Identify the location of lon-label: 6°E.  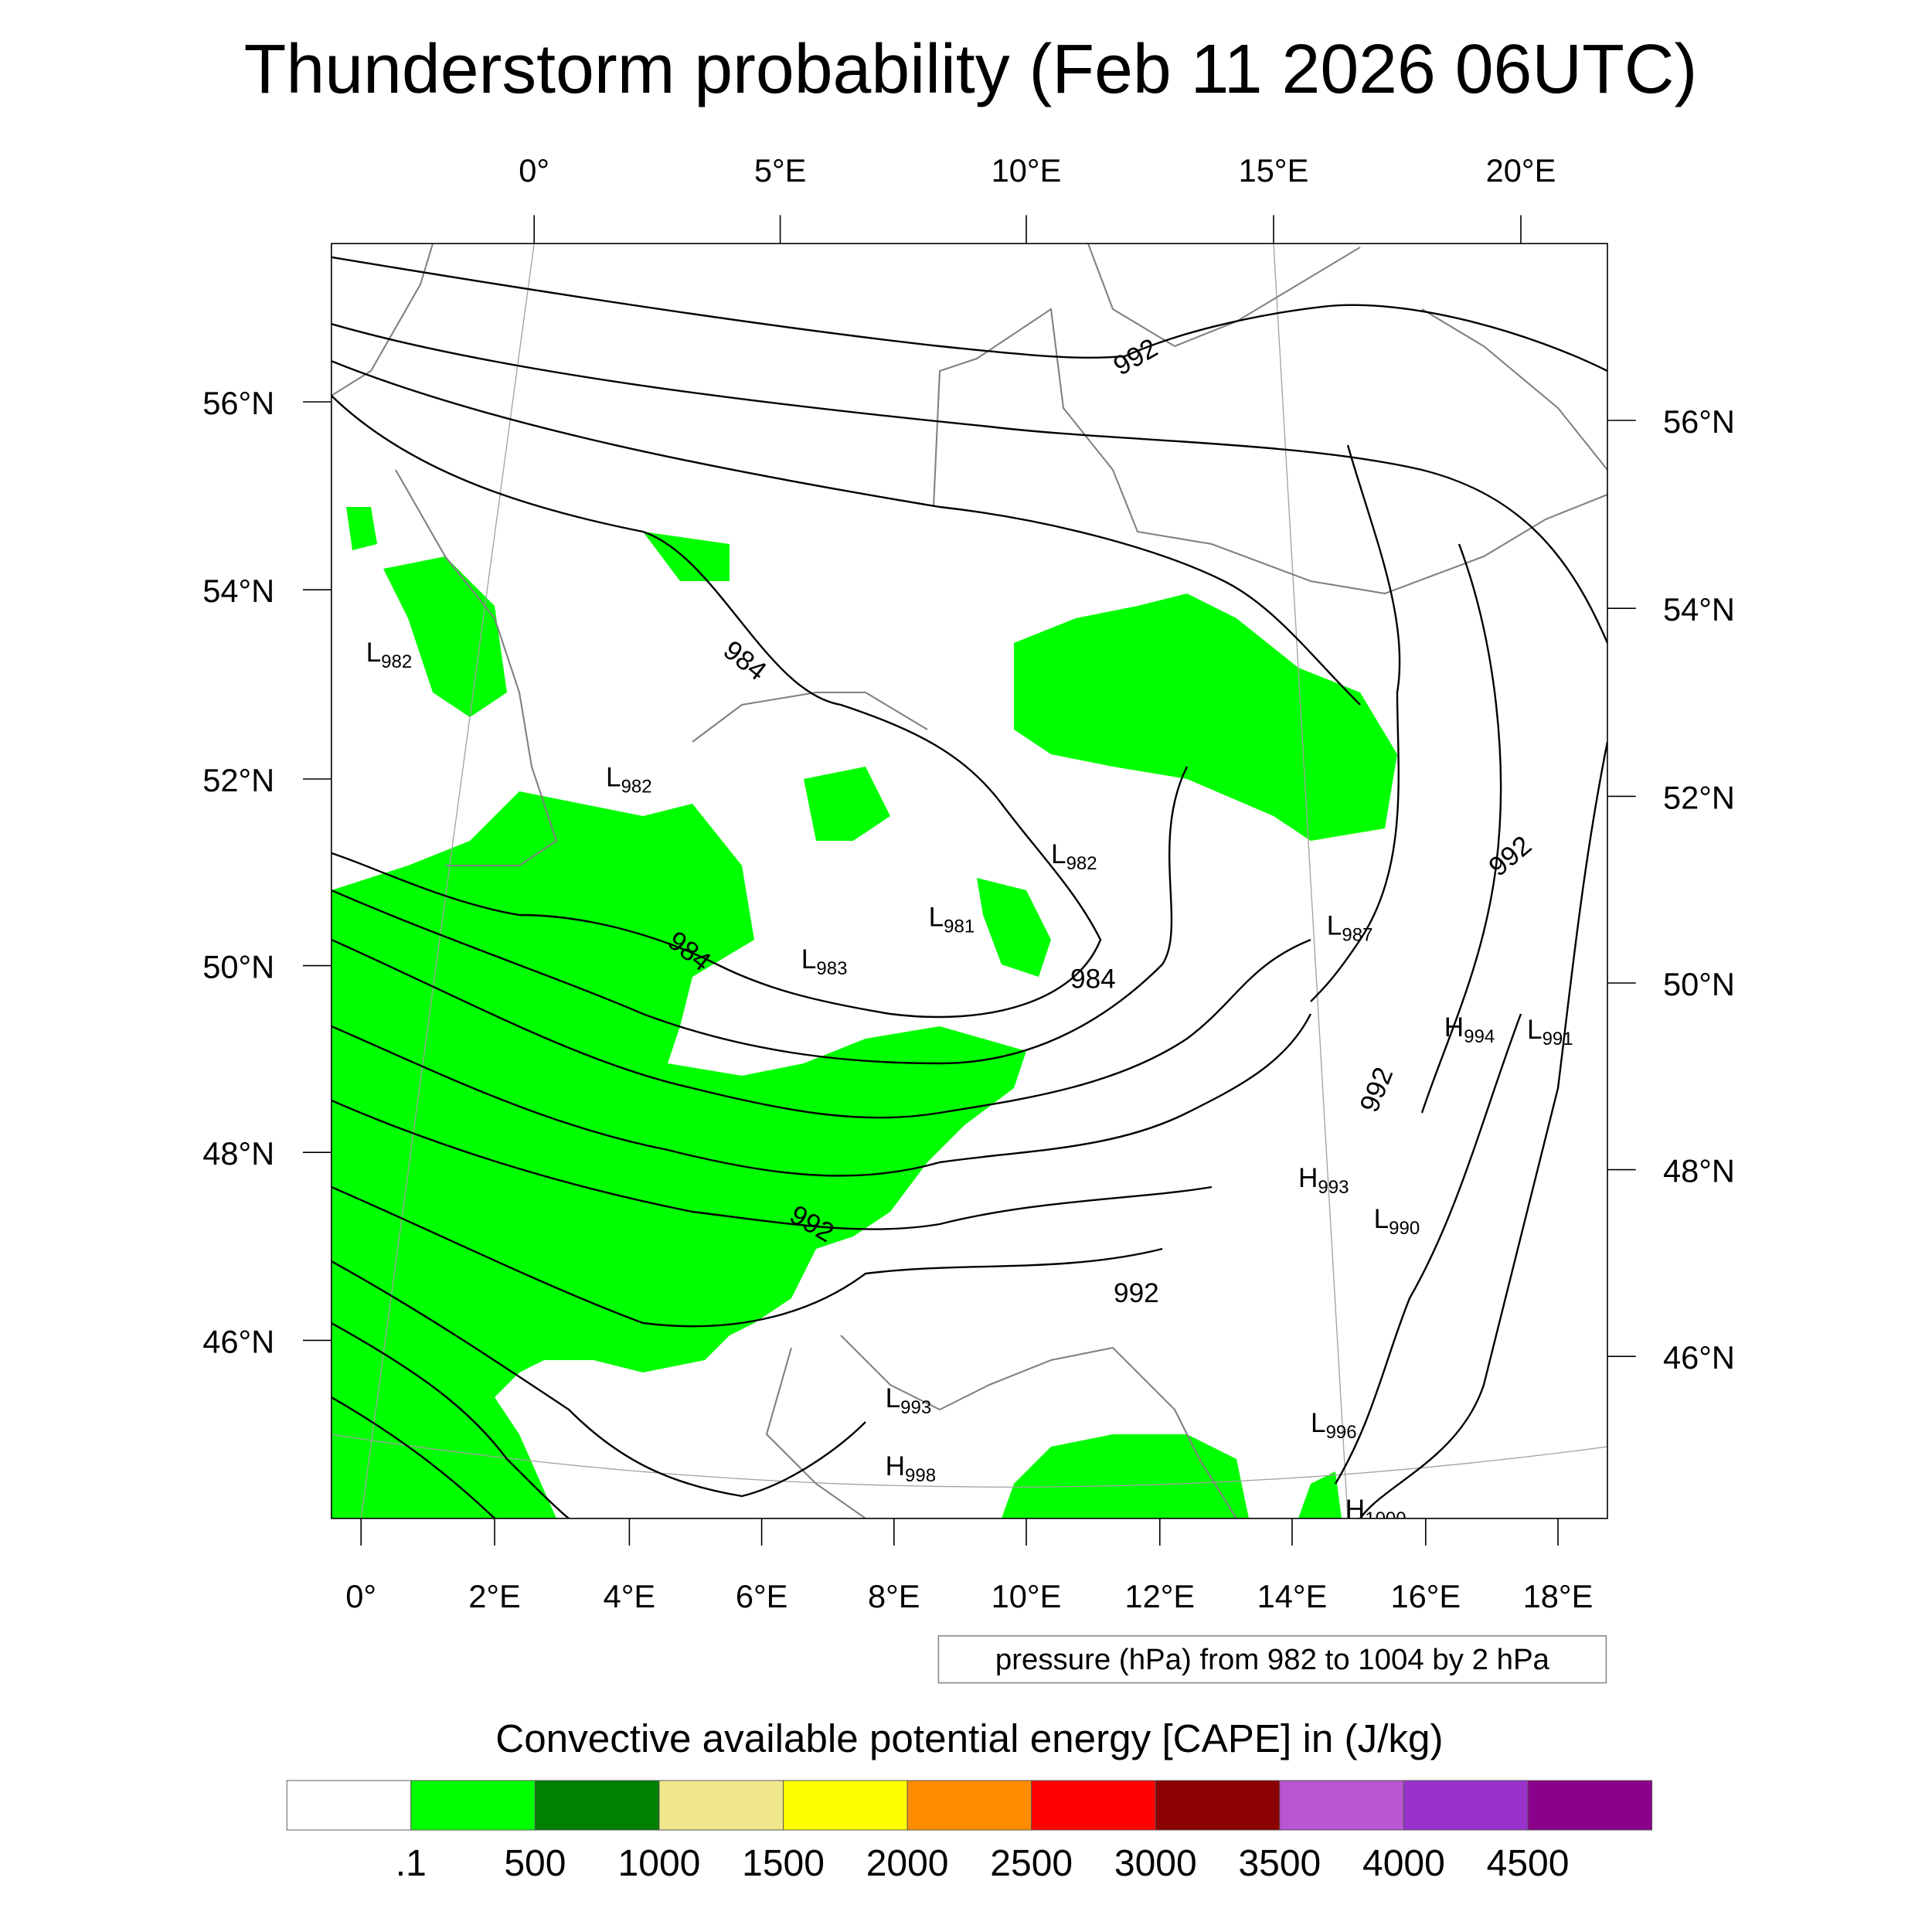
(762, 1596).